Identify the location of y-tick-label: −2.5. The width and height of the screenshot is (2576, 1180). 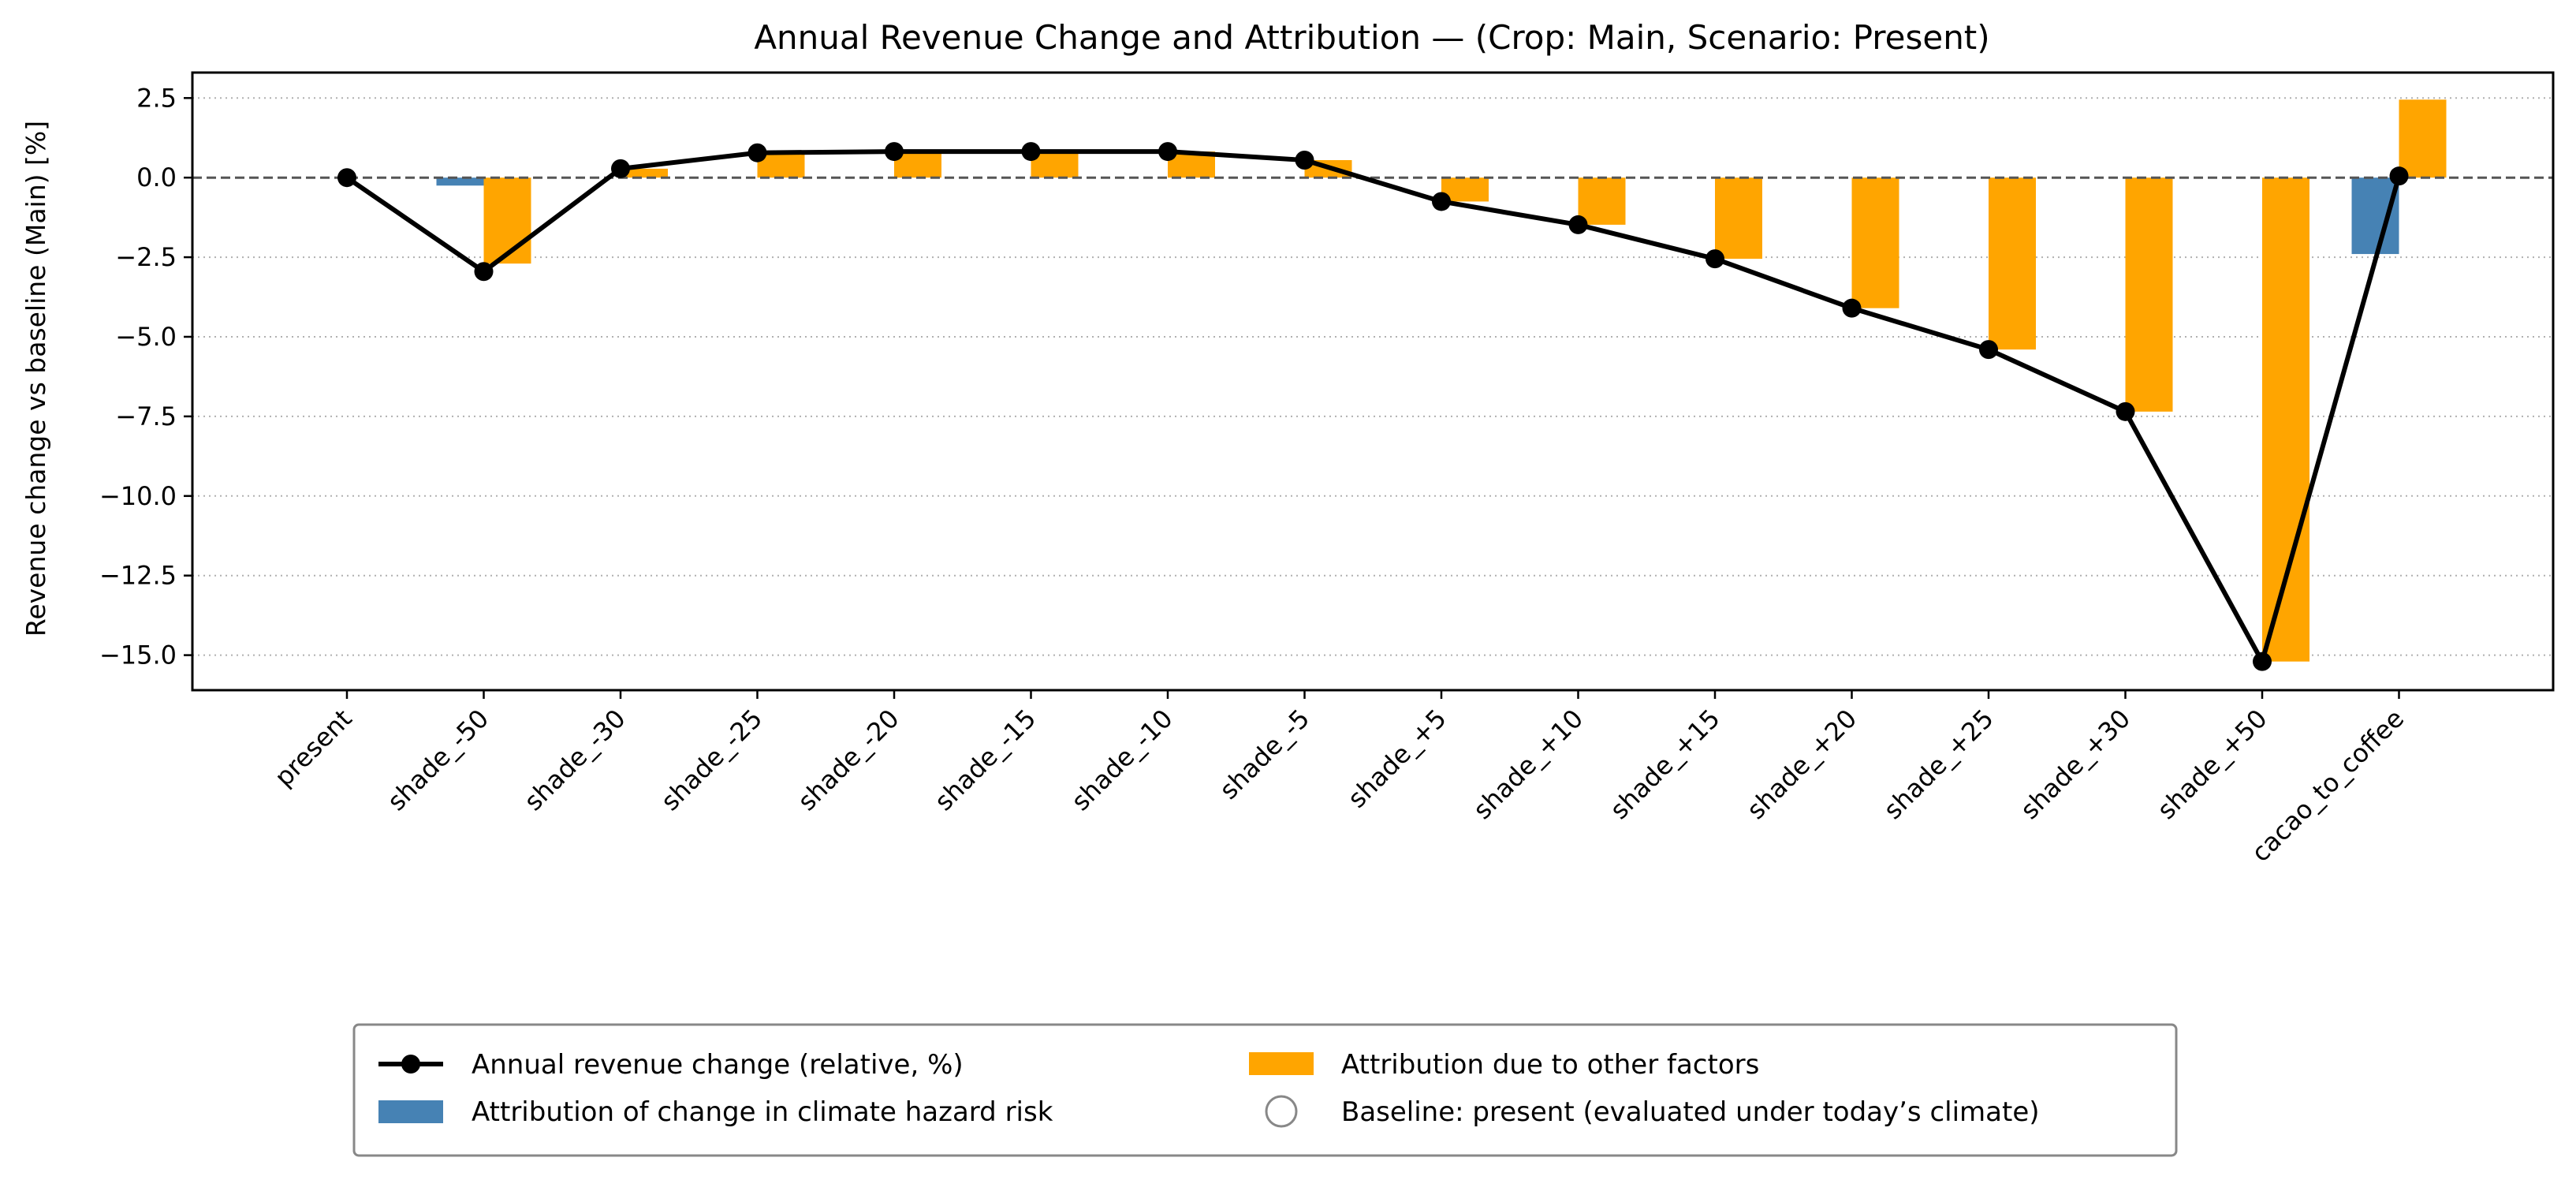
(146, 257).